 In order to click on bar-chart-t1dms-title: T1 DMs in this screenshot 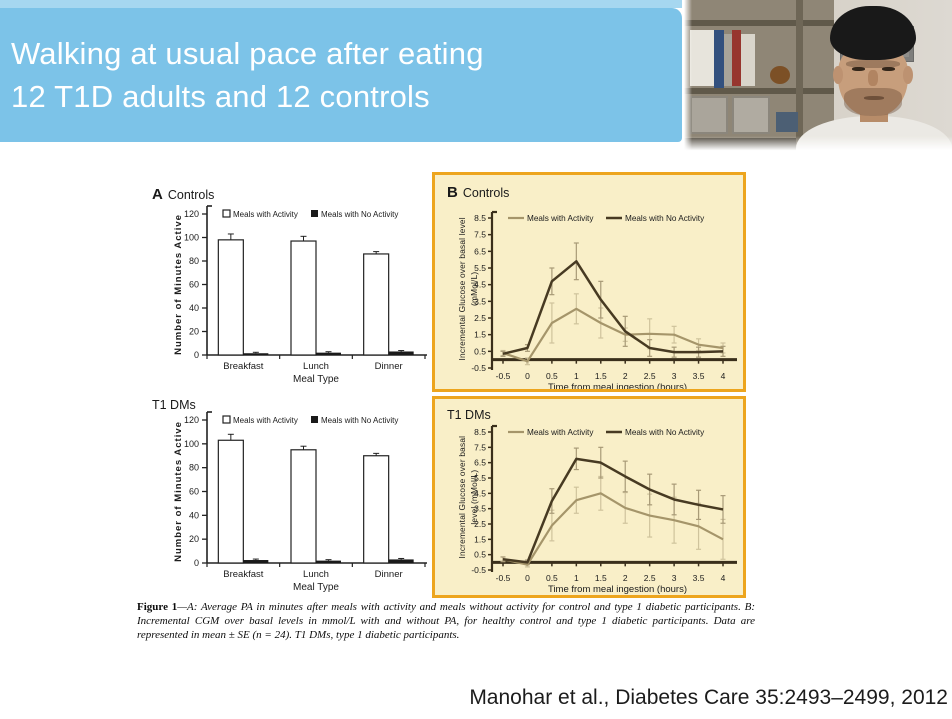, I will do `click(174, 405)`.